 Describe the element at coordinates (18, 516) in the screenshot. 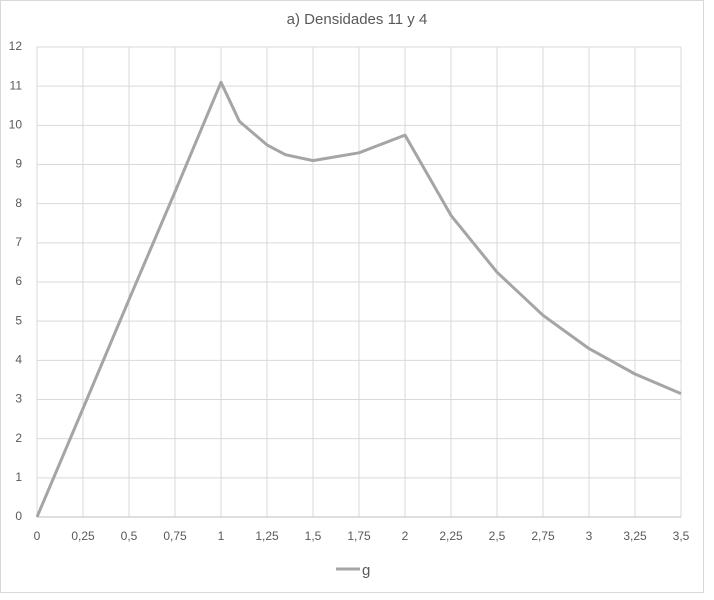

I see `y-tick-label: 0` at that location.